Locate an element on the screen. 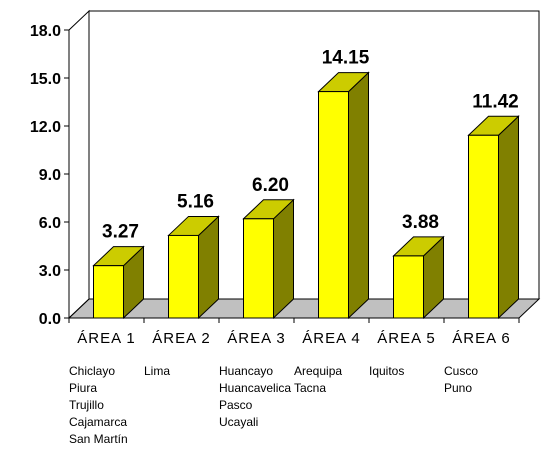 The width and height of the screenshot is (542, 452). y-tick-label: 9.0 is located at coordinates (50, 175).